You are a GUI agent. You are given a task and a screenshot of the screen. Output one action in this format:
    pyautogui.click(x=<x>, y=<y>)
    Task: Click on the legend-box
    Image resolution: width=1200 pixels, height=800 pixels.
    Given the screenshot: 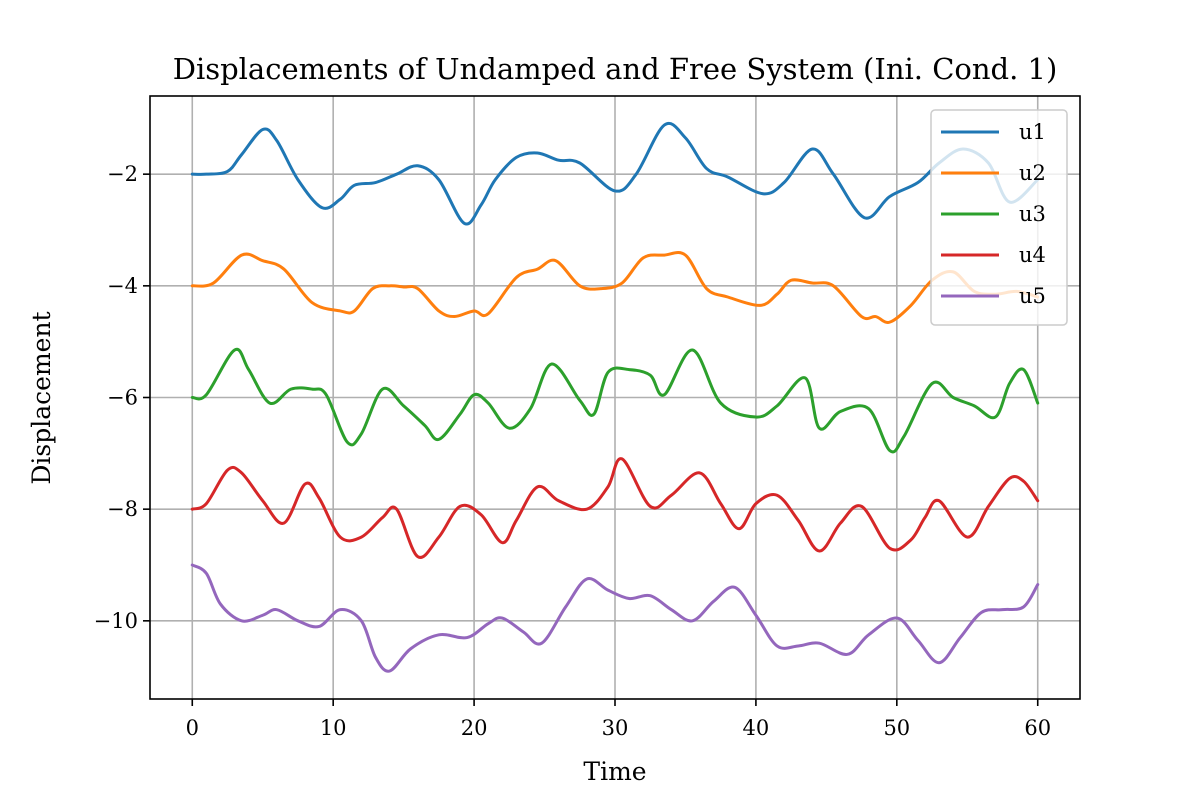 What is the action you would take?
    pyautogui.click(x=999, y=217)
    